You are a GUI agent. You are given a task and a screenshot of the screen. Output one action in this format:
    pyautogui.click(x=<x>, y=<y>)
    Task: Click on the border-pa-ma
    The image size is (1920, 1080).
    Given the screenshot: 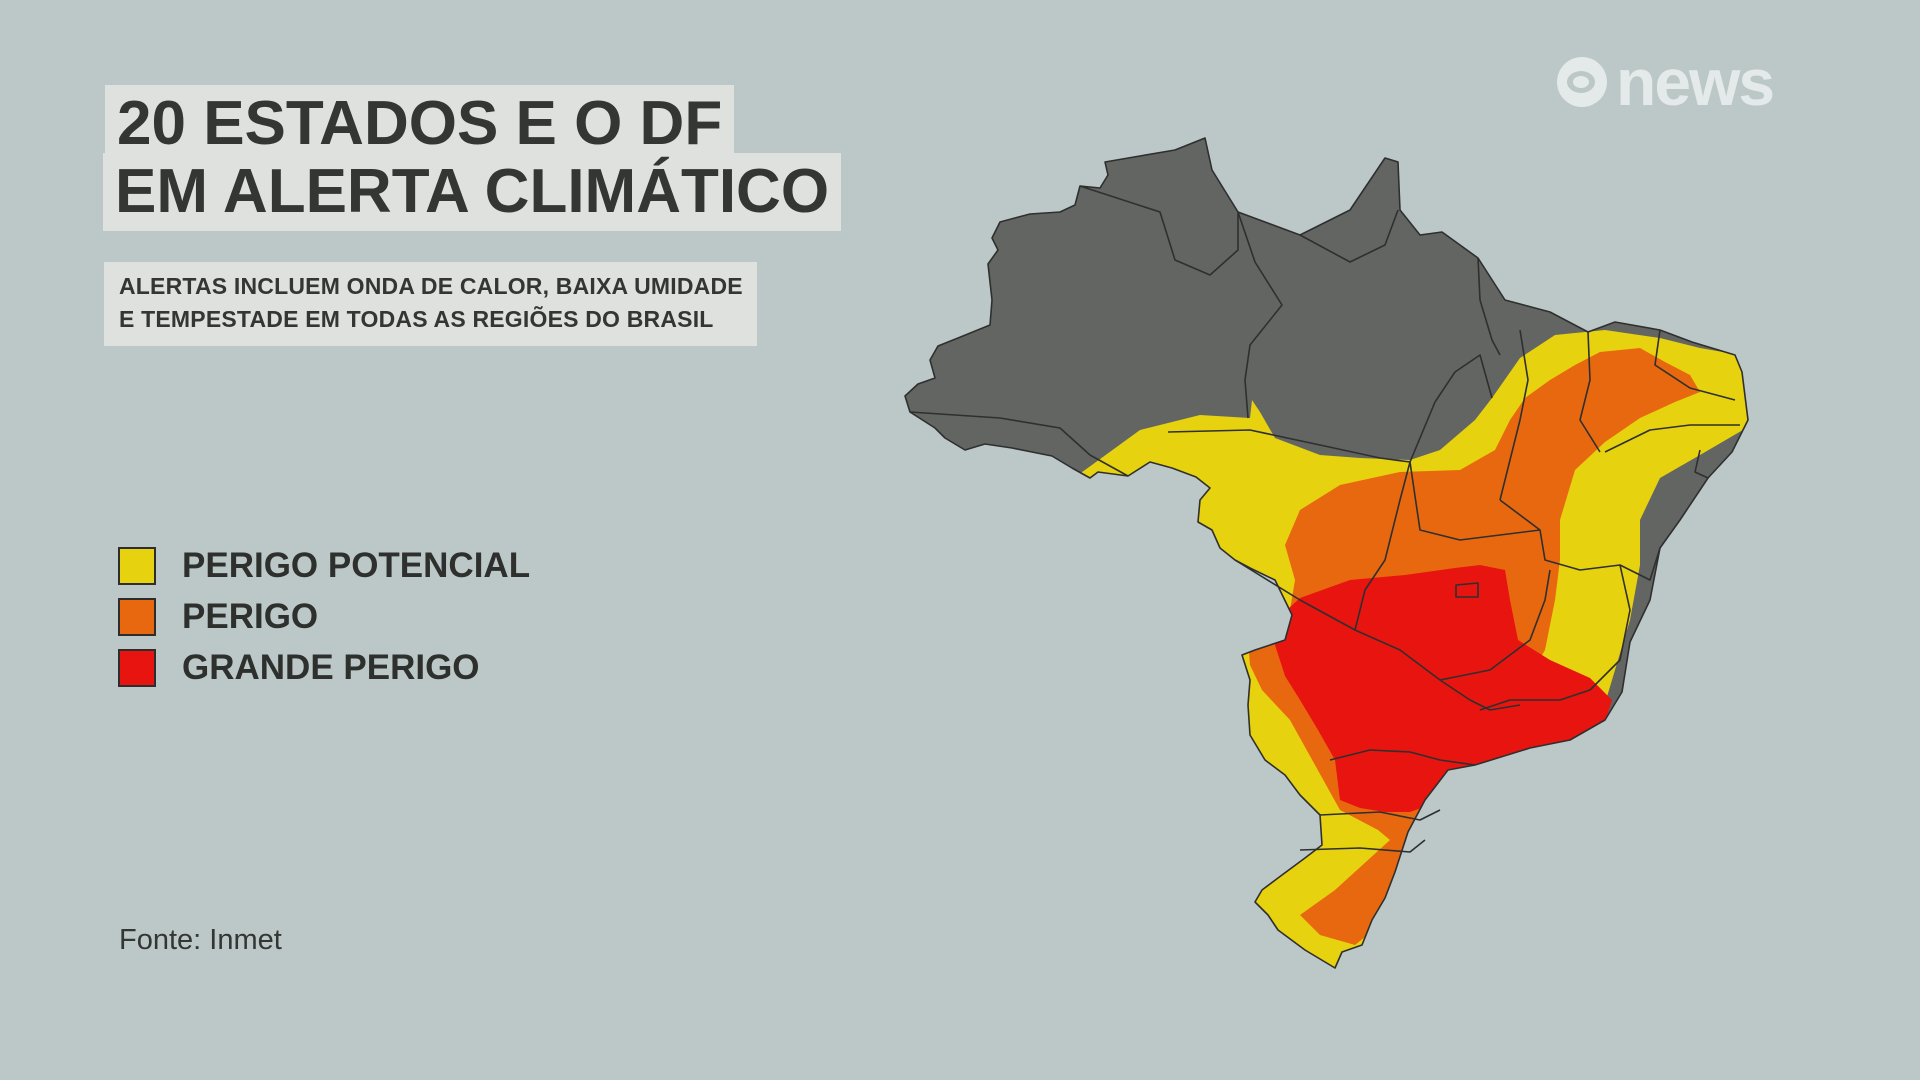 What is the action you would take?
    pyautogui.click(x=1489, y=306)
    